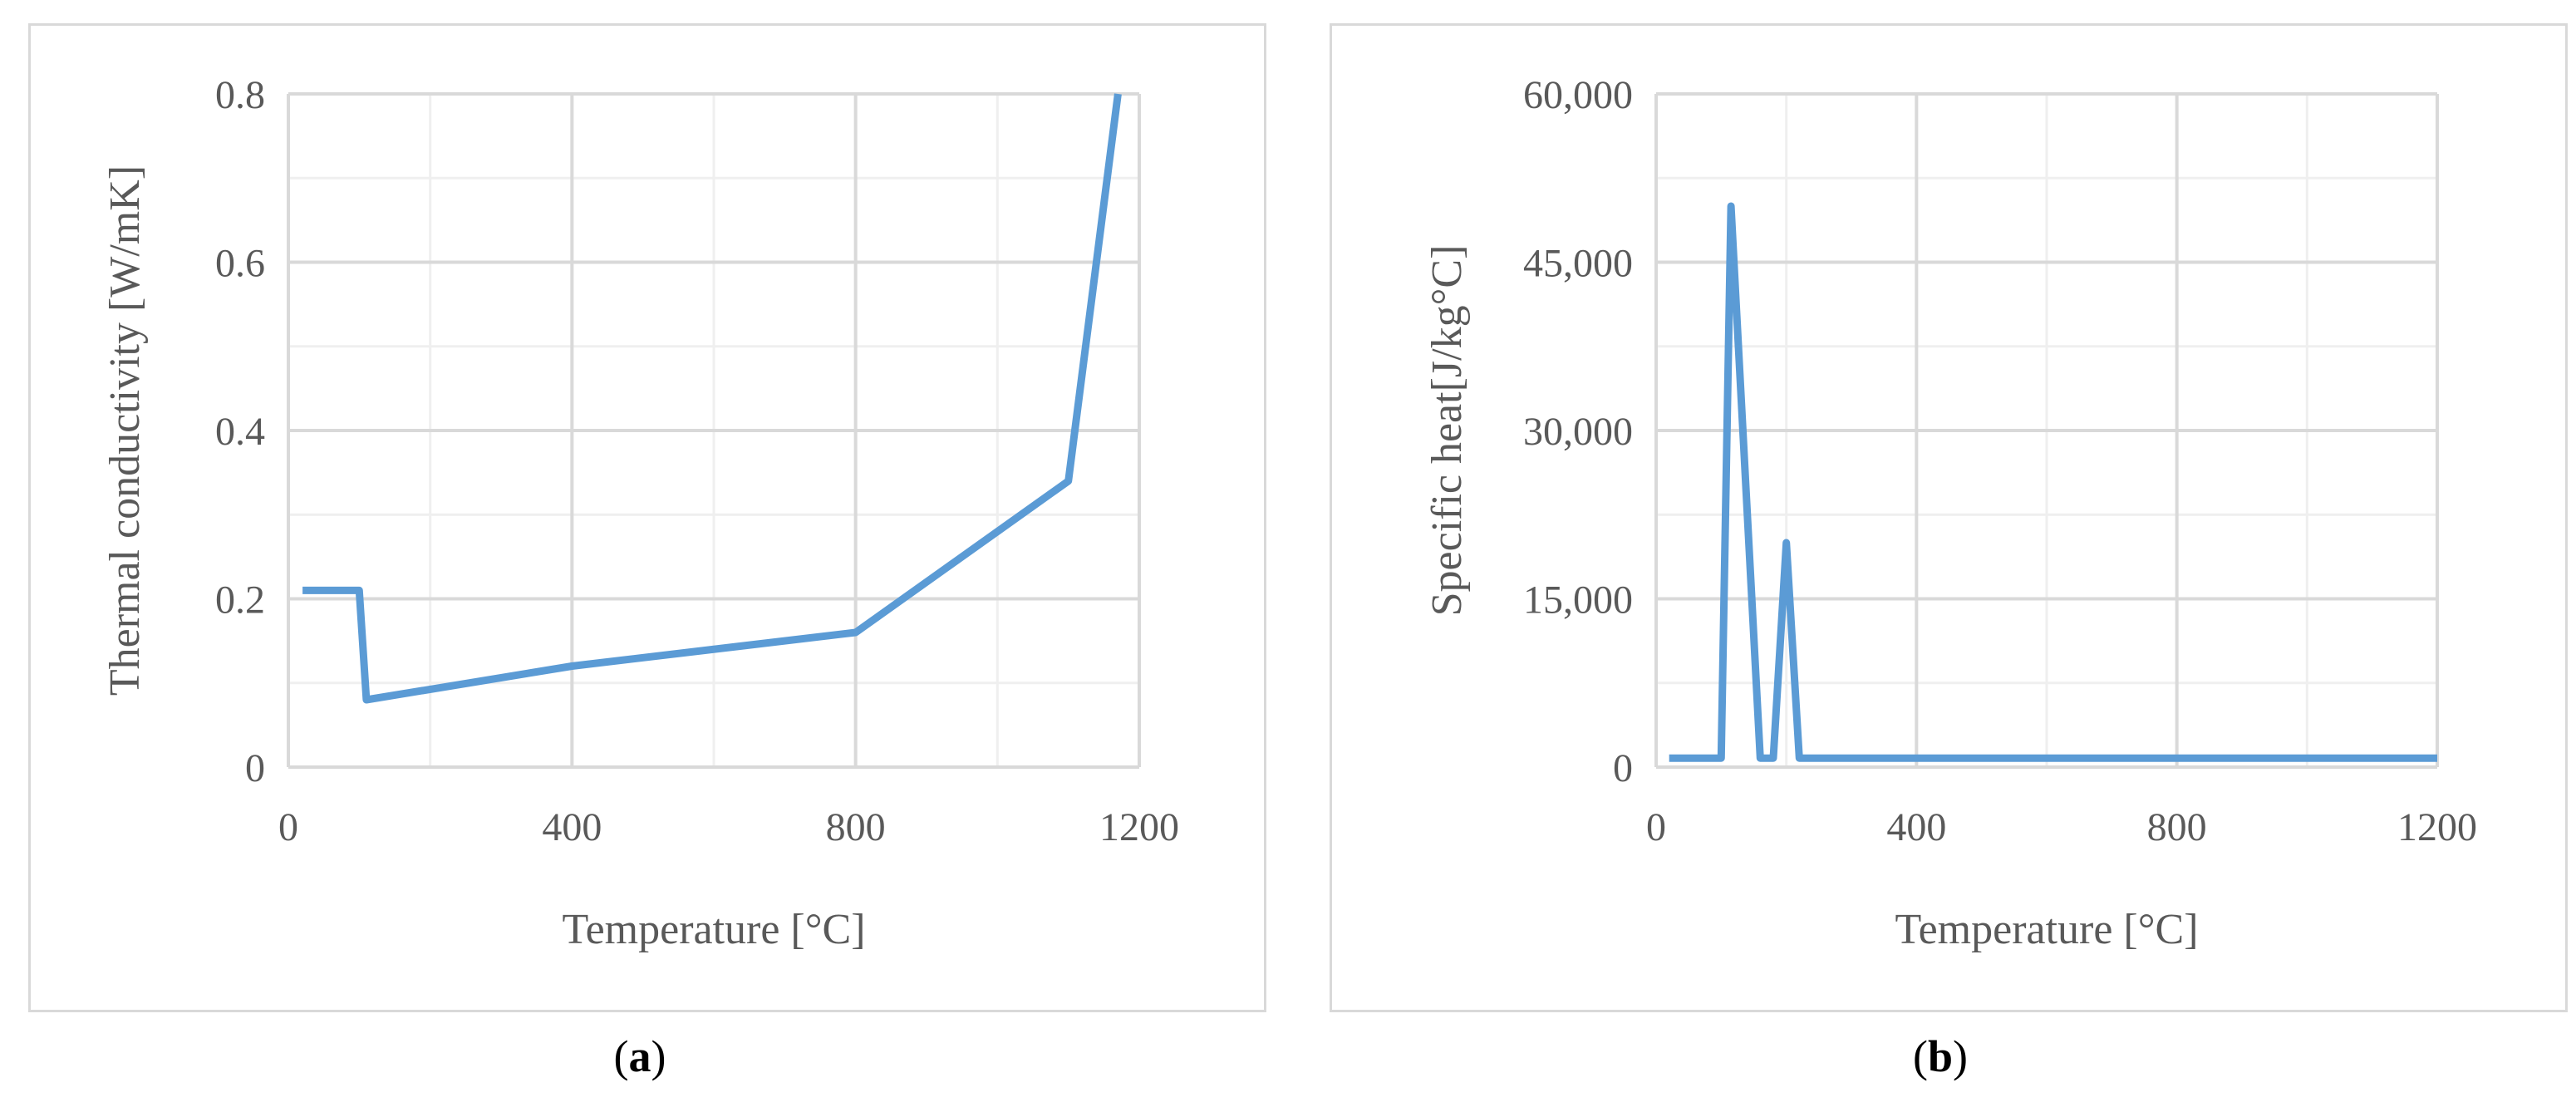  What do you see at coordinates (125, 431) in the screenshot?
I see `chart-a-y-axis-title: Thermal conductivity [W/mK]` at bounding box center [125, 431].